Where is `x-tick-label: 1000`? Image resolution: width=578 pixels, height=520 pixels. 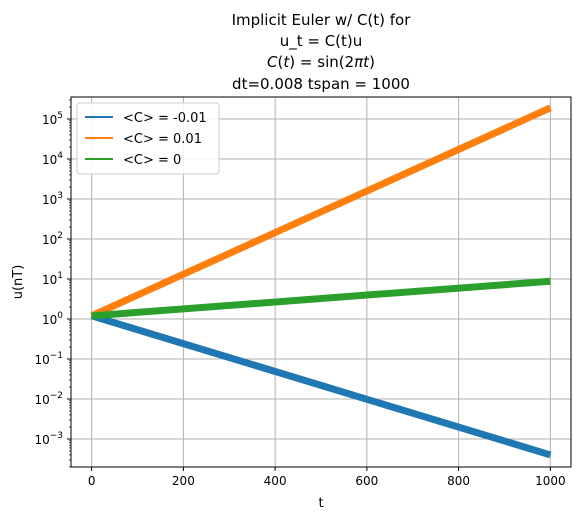 x-tick-label: 1000 is located at coordinates (550, 481).